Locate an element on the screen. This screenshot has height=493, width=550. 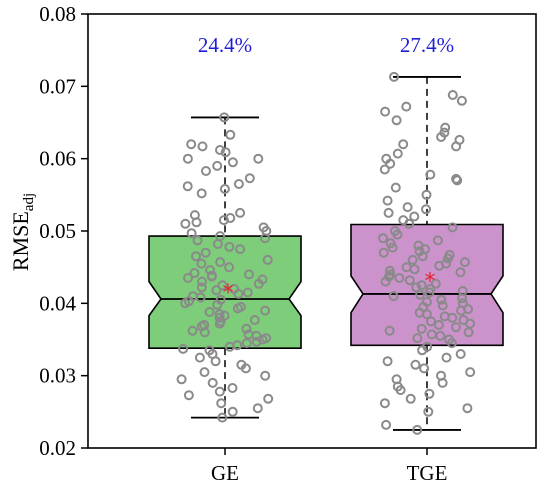
y-tick-label: 0.07 is located at coordinates (57, 86).